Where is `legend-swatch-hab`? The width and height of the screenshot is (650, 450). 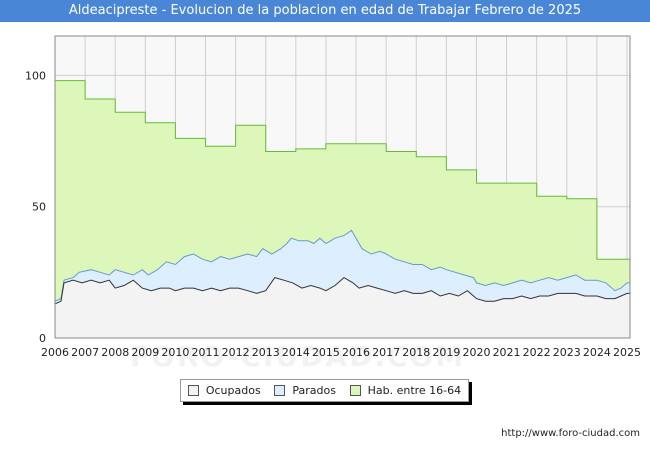 legend-swatch-hab is located at coordinates (355, 390).